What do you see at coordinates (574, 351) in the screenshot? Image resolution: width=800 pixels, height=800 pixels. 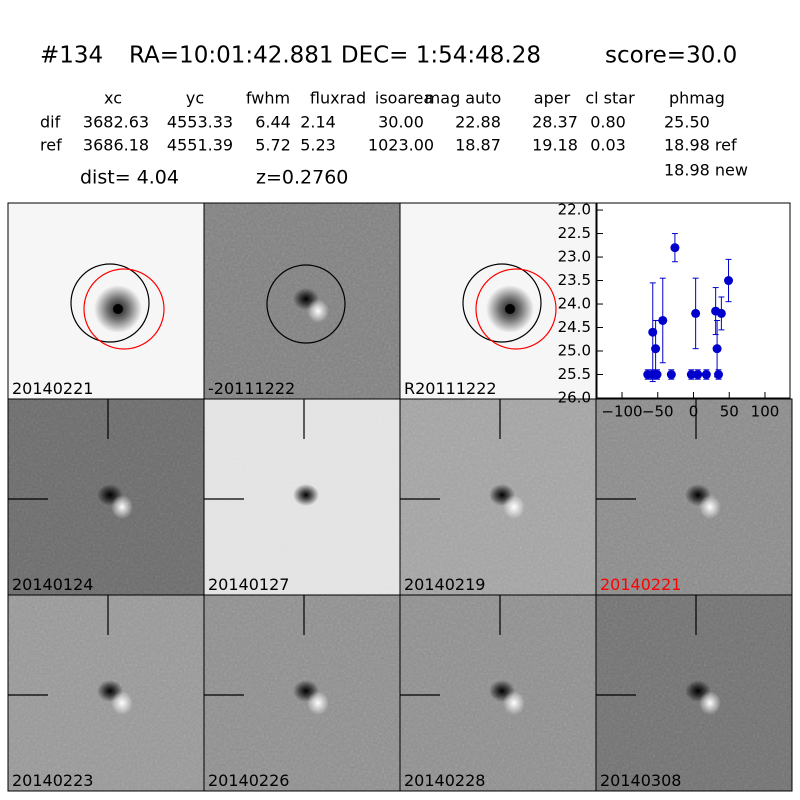 I see `y-tick-label: 25.0` at bounding box center [574, 351].